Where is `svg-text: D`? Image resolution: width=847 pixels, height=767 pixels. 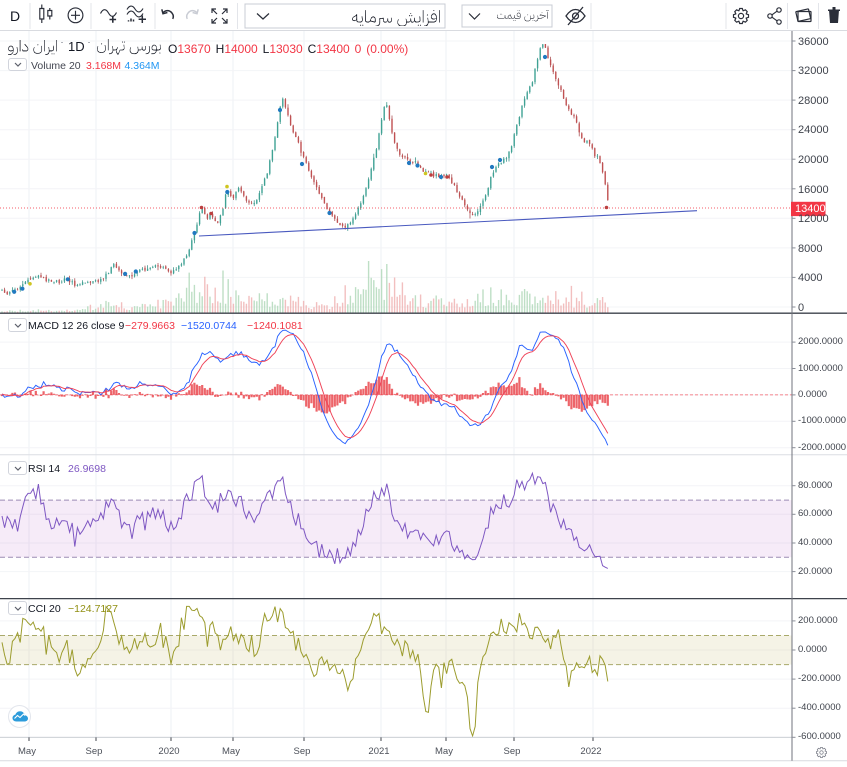 svg-text: D is located at coordinates (15, 16).